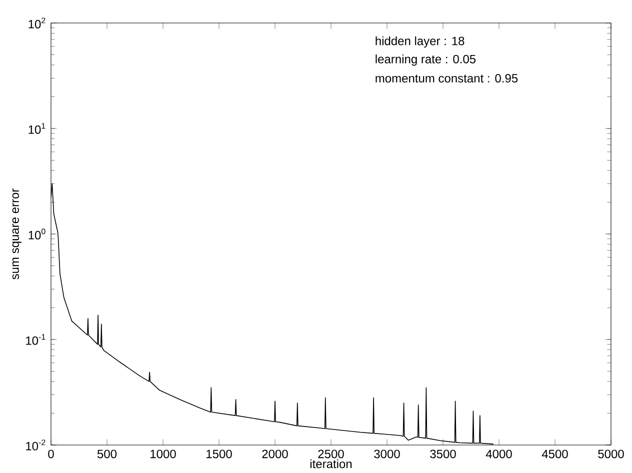  Describe the element at coordinates (219, 454) in the screenshot. I see `x-tick-label: 1500` at that location.